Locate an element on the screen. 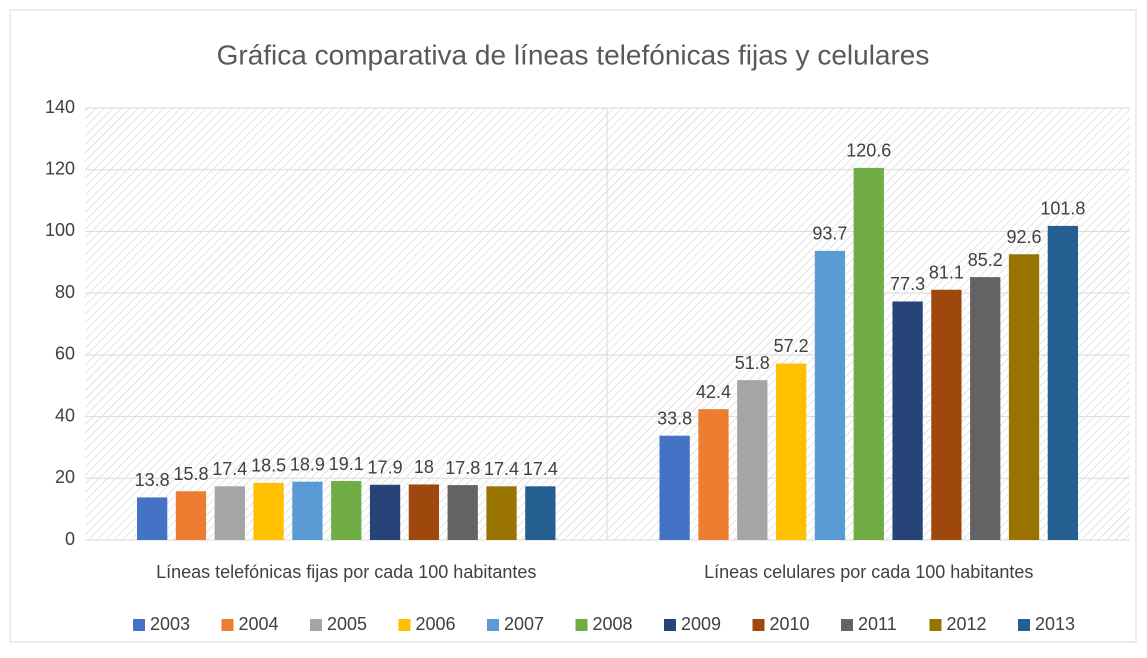 This screenshot has height=658, width=1147. legend-label: 2011 is located at coordinates (877, 624).